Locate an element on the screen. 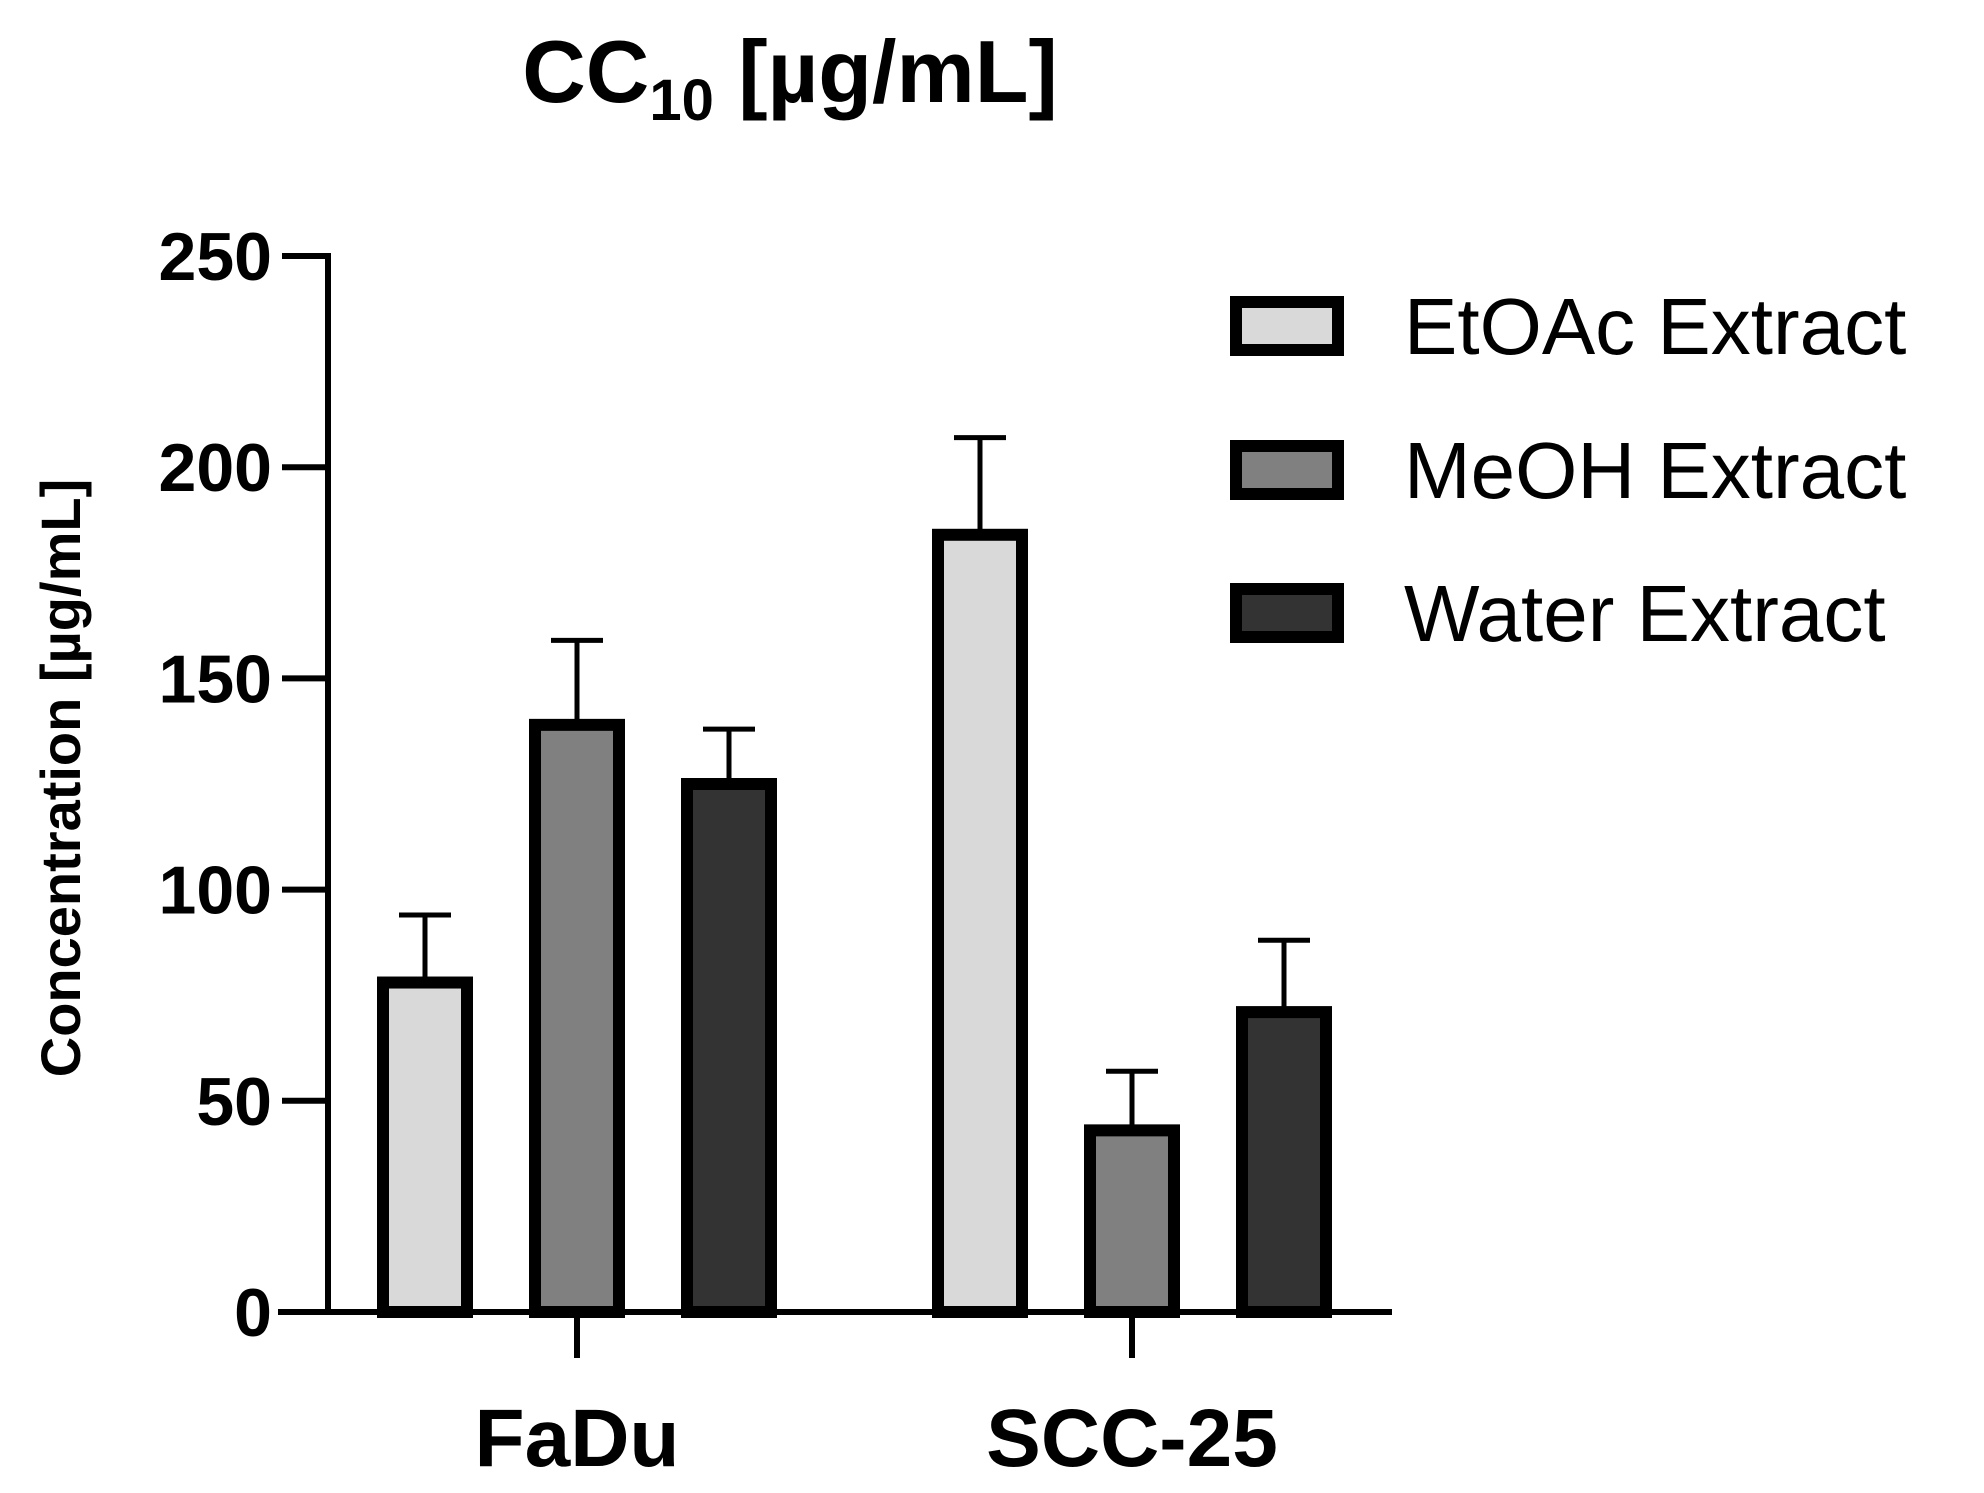 This screenshot has height=1493, width=1984. legend-label-1: MeOH Extract is located at coordinates (1655, 470).